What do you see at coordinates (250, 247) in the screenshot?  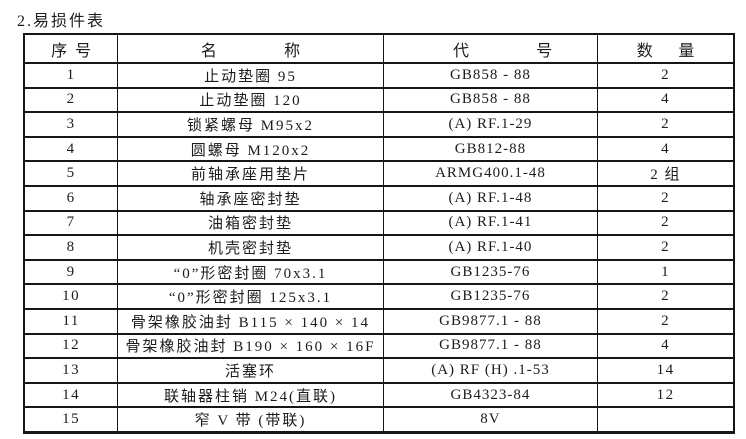 I see `cell-part-name: 机壳密封垫` at bounding box center [250, 247].